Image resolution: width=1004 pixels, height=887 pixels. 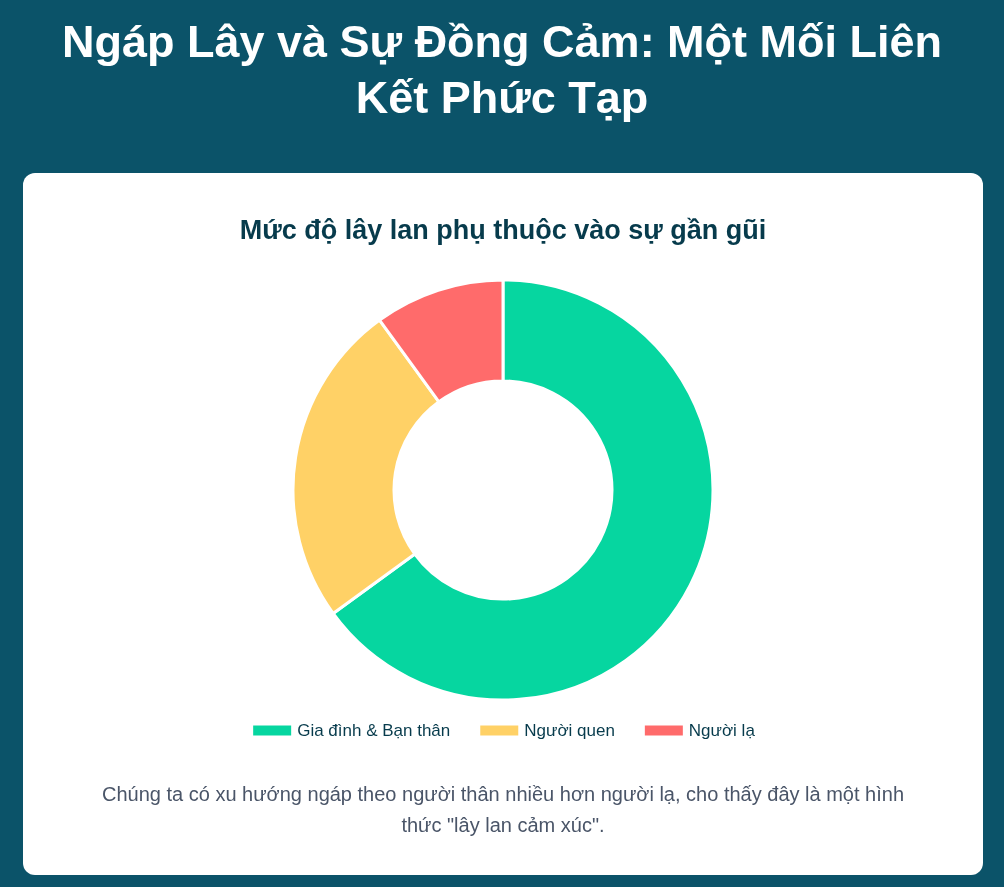 I want to click on chart-subtitle: Mức độ lây lan phụ thuộc vào sự gần gũi, so click(x=503, y=230).